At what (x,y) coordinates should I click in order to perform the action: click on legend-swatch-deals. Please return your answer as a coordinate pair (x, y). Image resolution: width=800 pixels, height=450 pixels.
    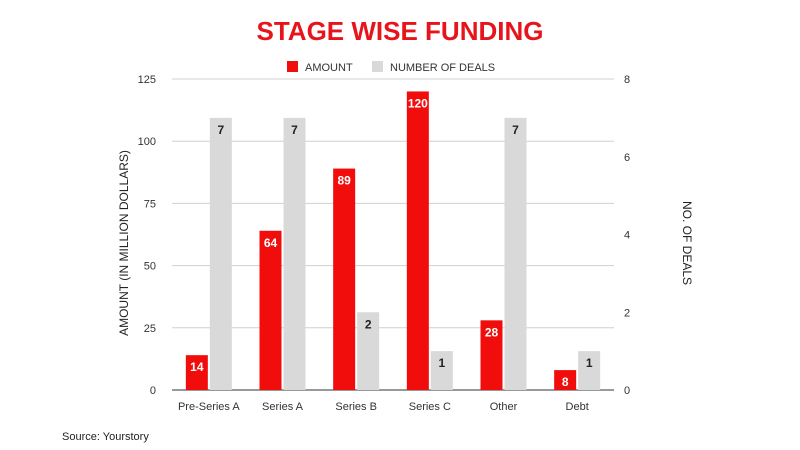
    Looking at the image, I should click on (377, 66).